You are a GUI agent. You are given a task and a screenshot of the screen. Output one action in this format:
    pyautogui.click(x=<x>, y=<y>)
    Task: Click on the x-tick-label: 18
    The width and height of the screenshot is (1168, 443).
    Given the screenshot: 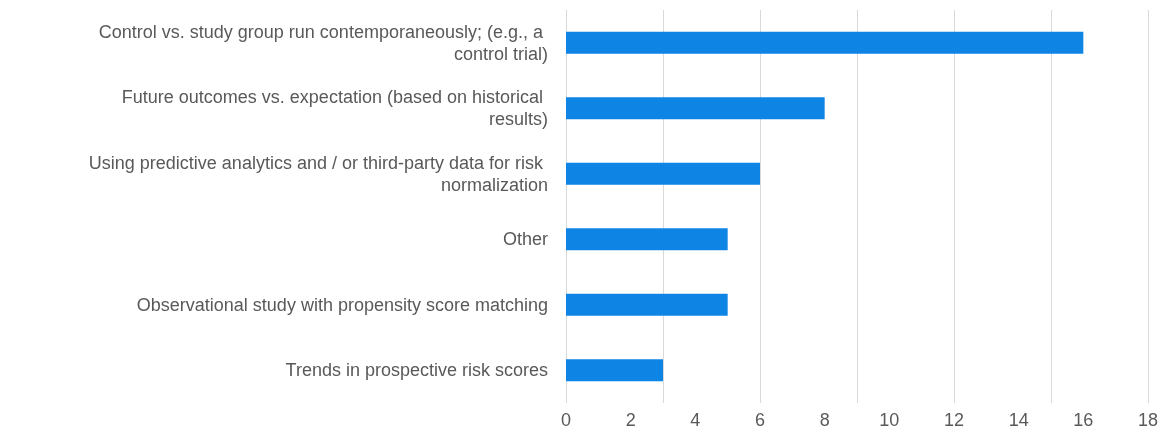 What is the action you would take?
    pyautogui.click(x=1148, y=420)
    